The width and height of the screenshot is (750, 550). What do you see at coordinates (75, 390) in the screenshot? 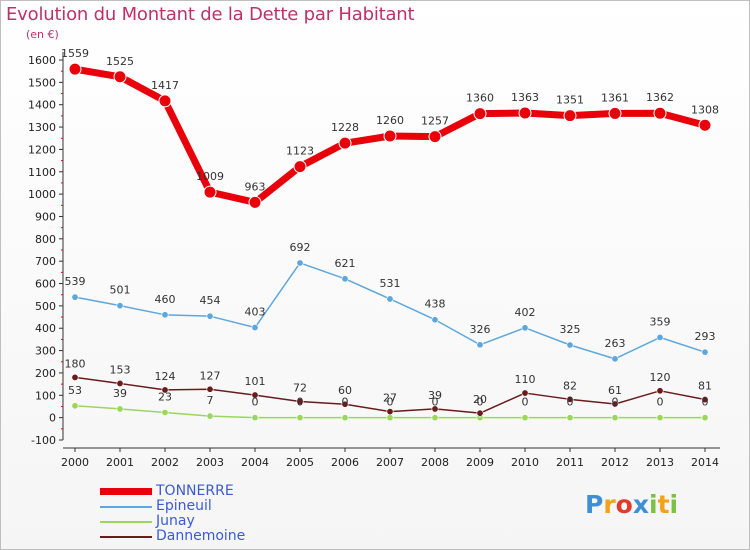
I see `data-label: 53` at bounding box center [75, 390].